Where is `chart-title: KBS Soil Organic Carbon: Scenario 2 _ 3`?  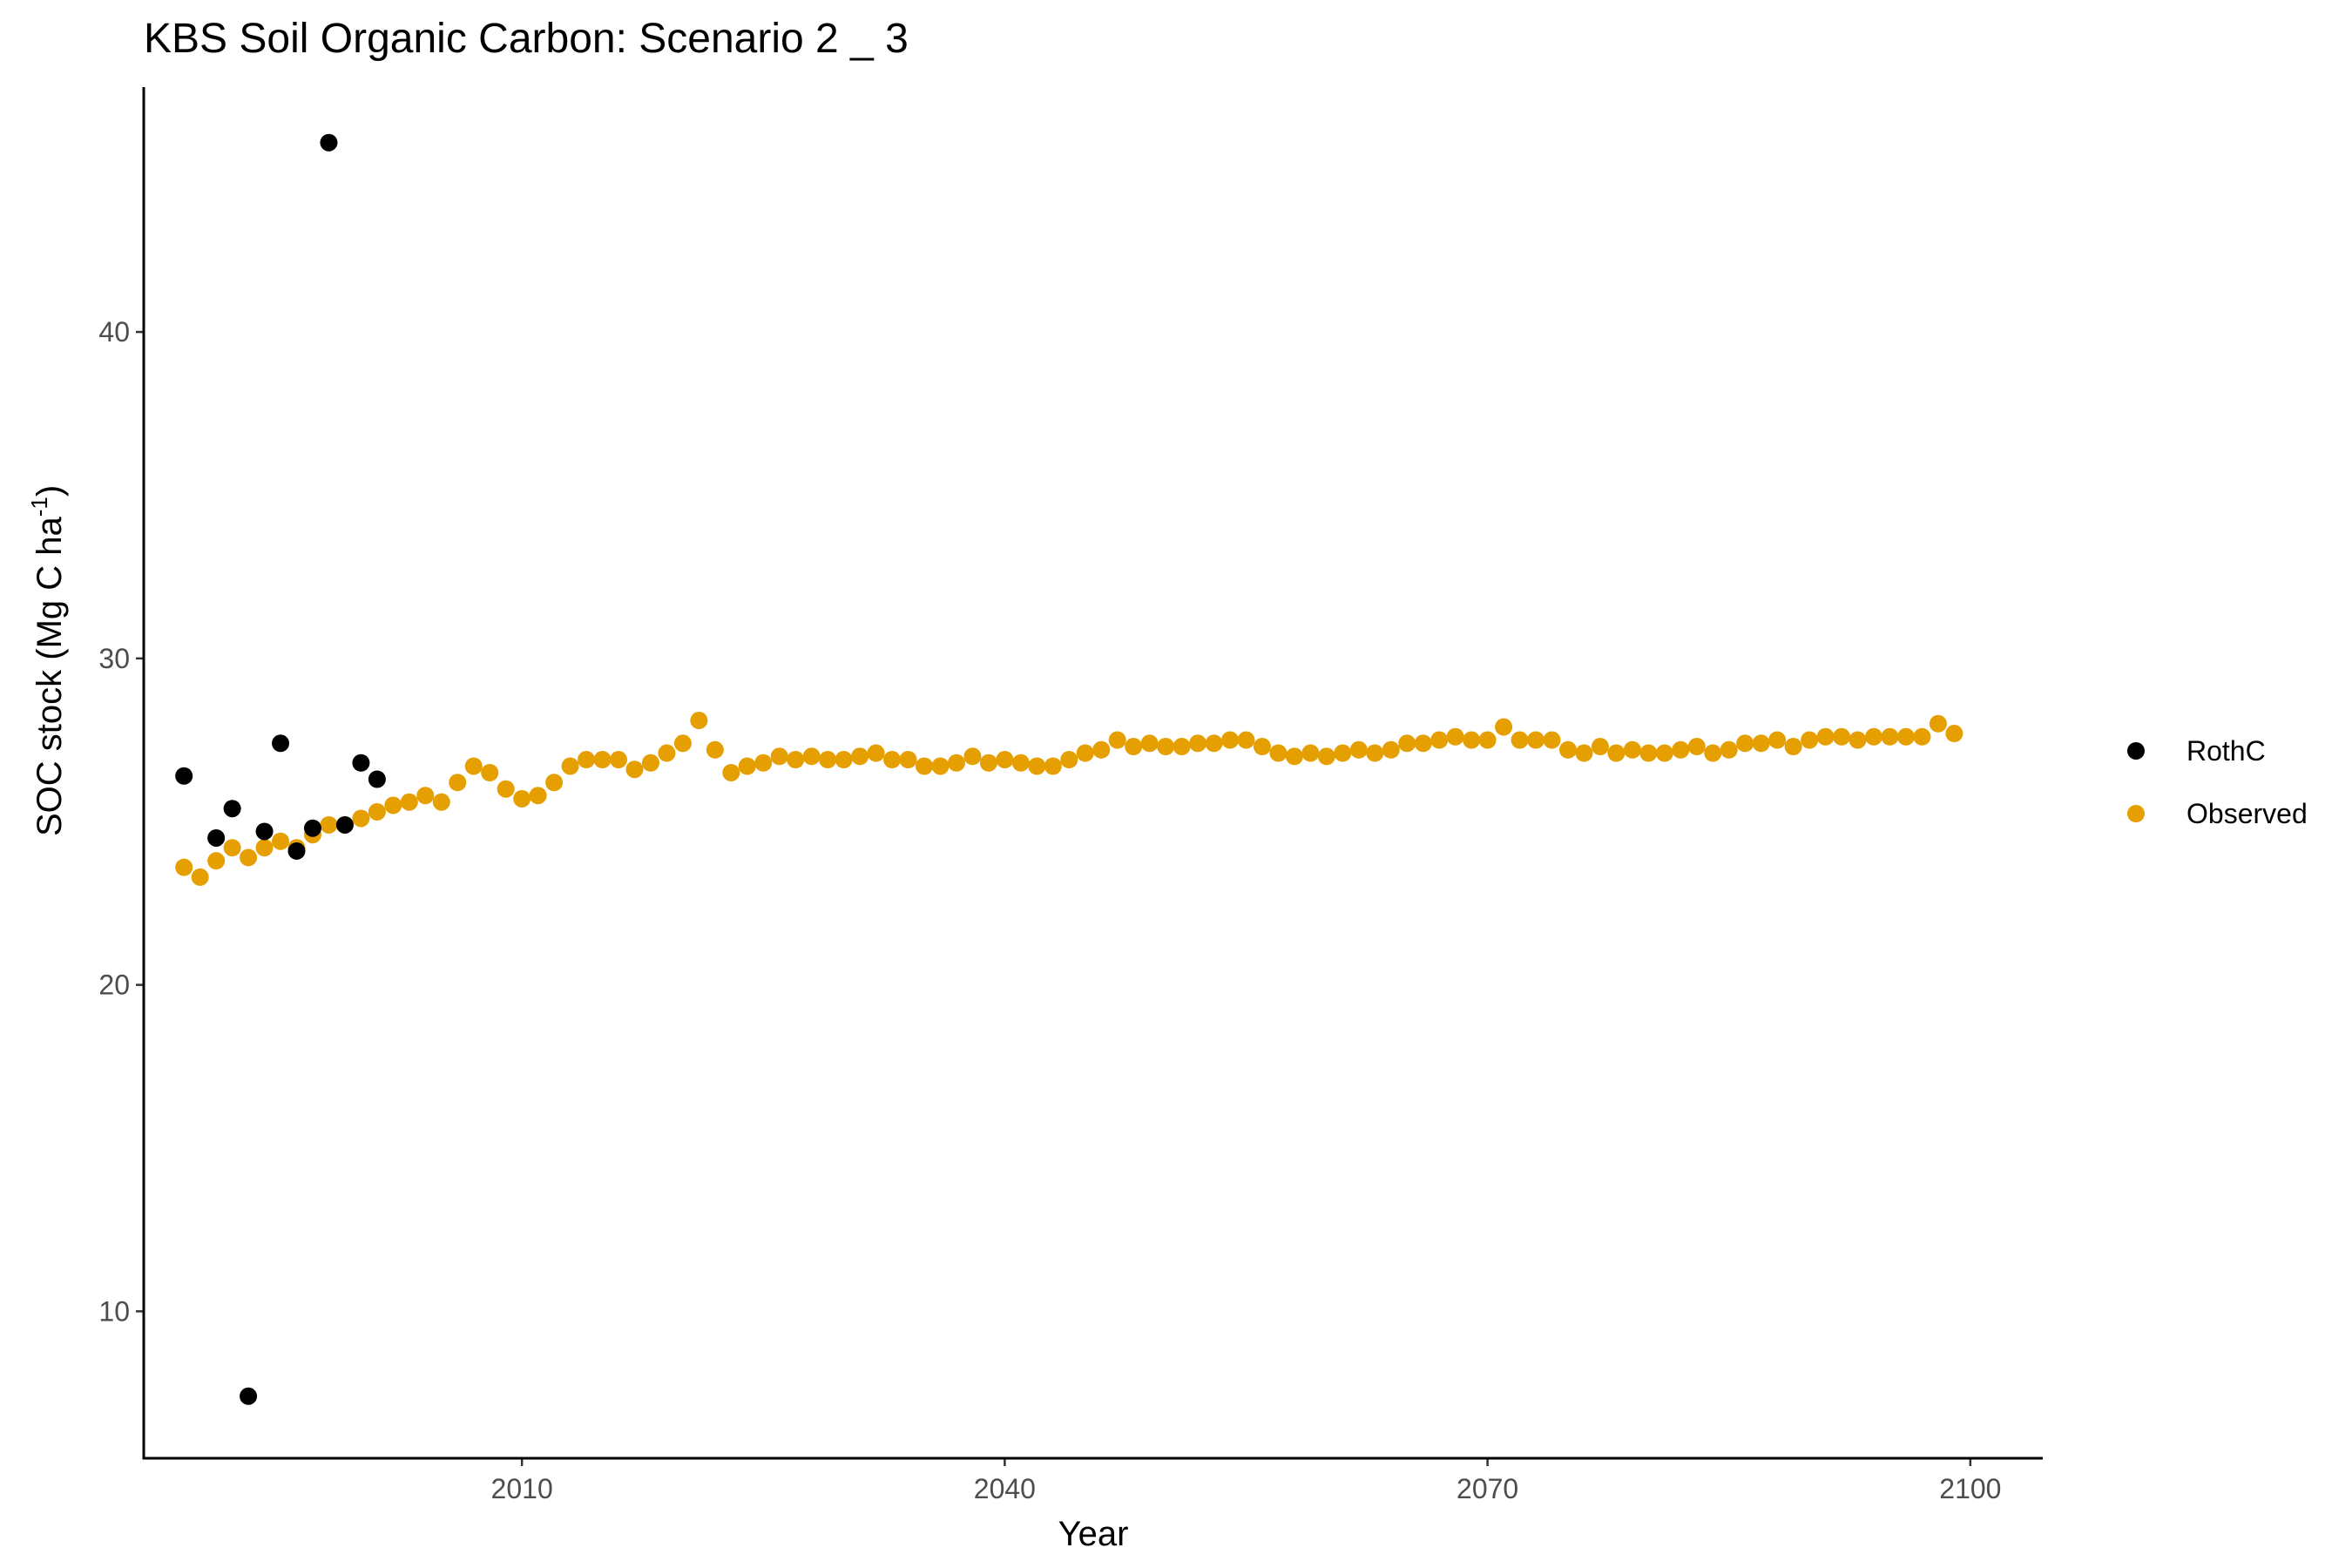
chart-title: KBS Soil Organic Carbon: Scenario 2 _ 3 is located at coordinates (526, 39).